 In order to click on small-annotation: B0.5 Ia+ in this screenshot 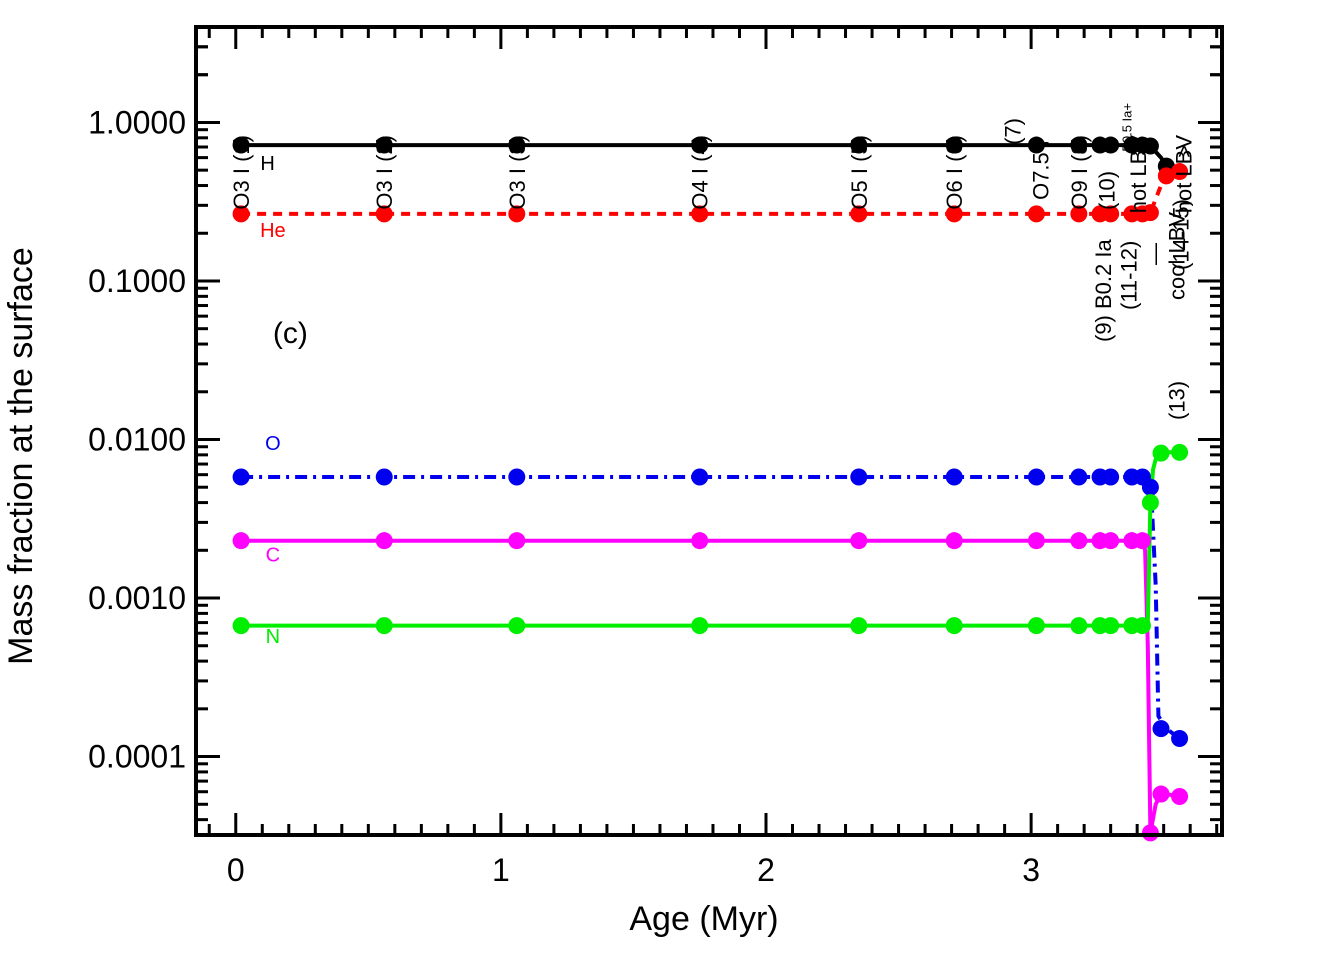, I will do `click(1126, 127)`.